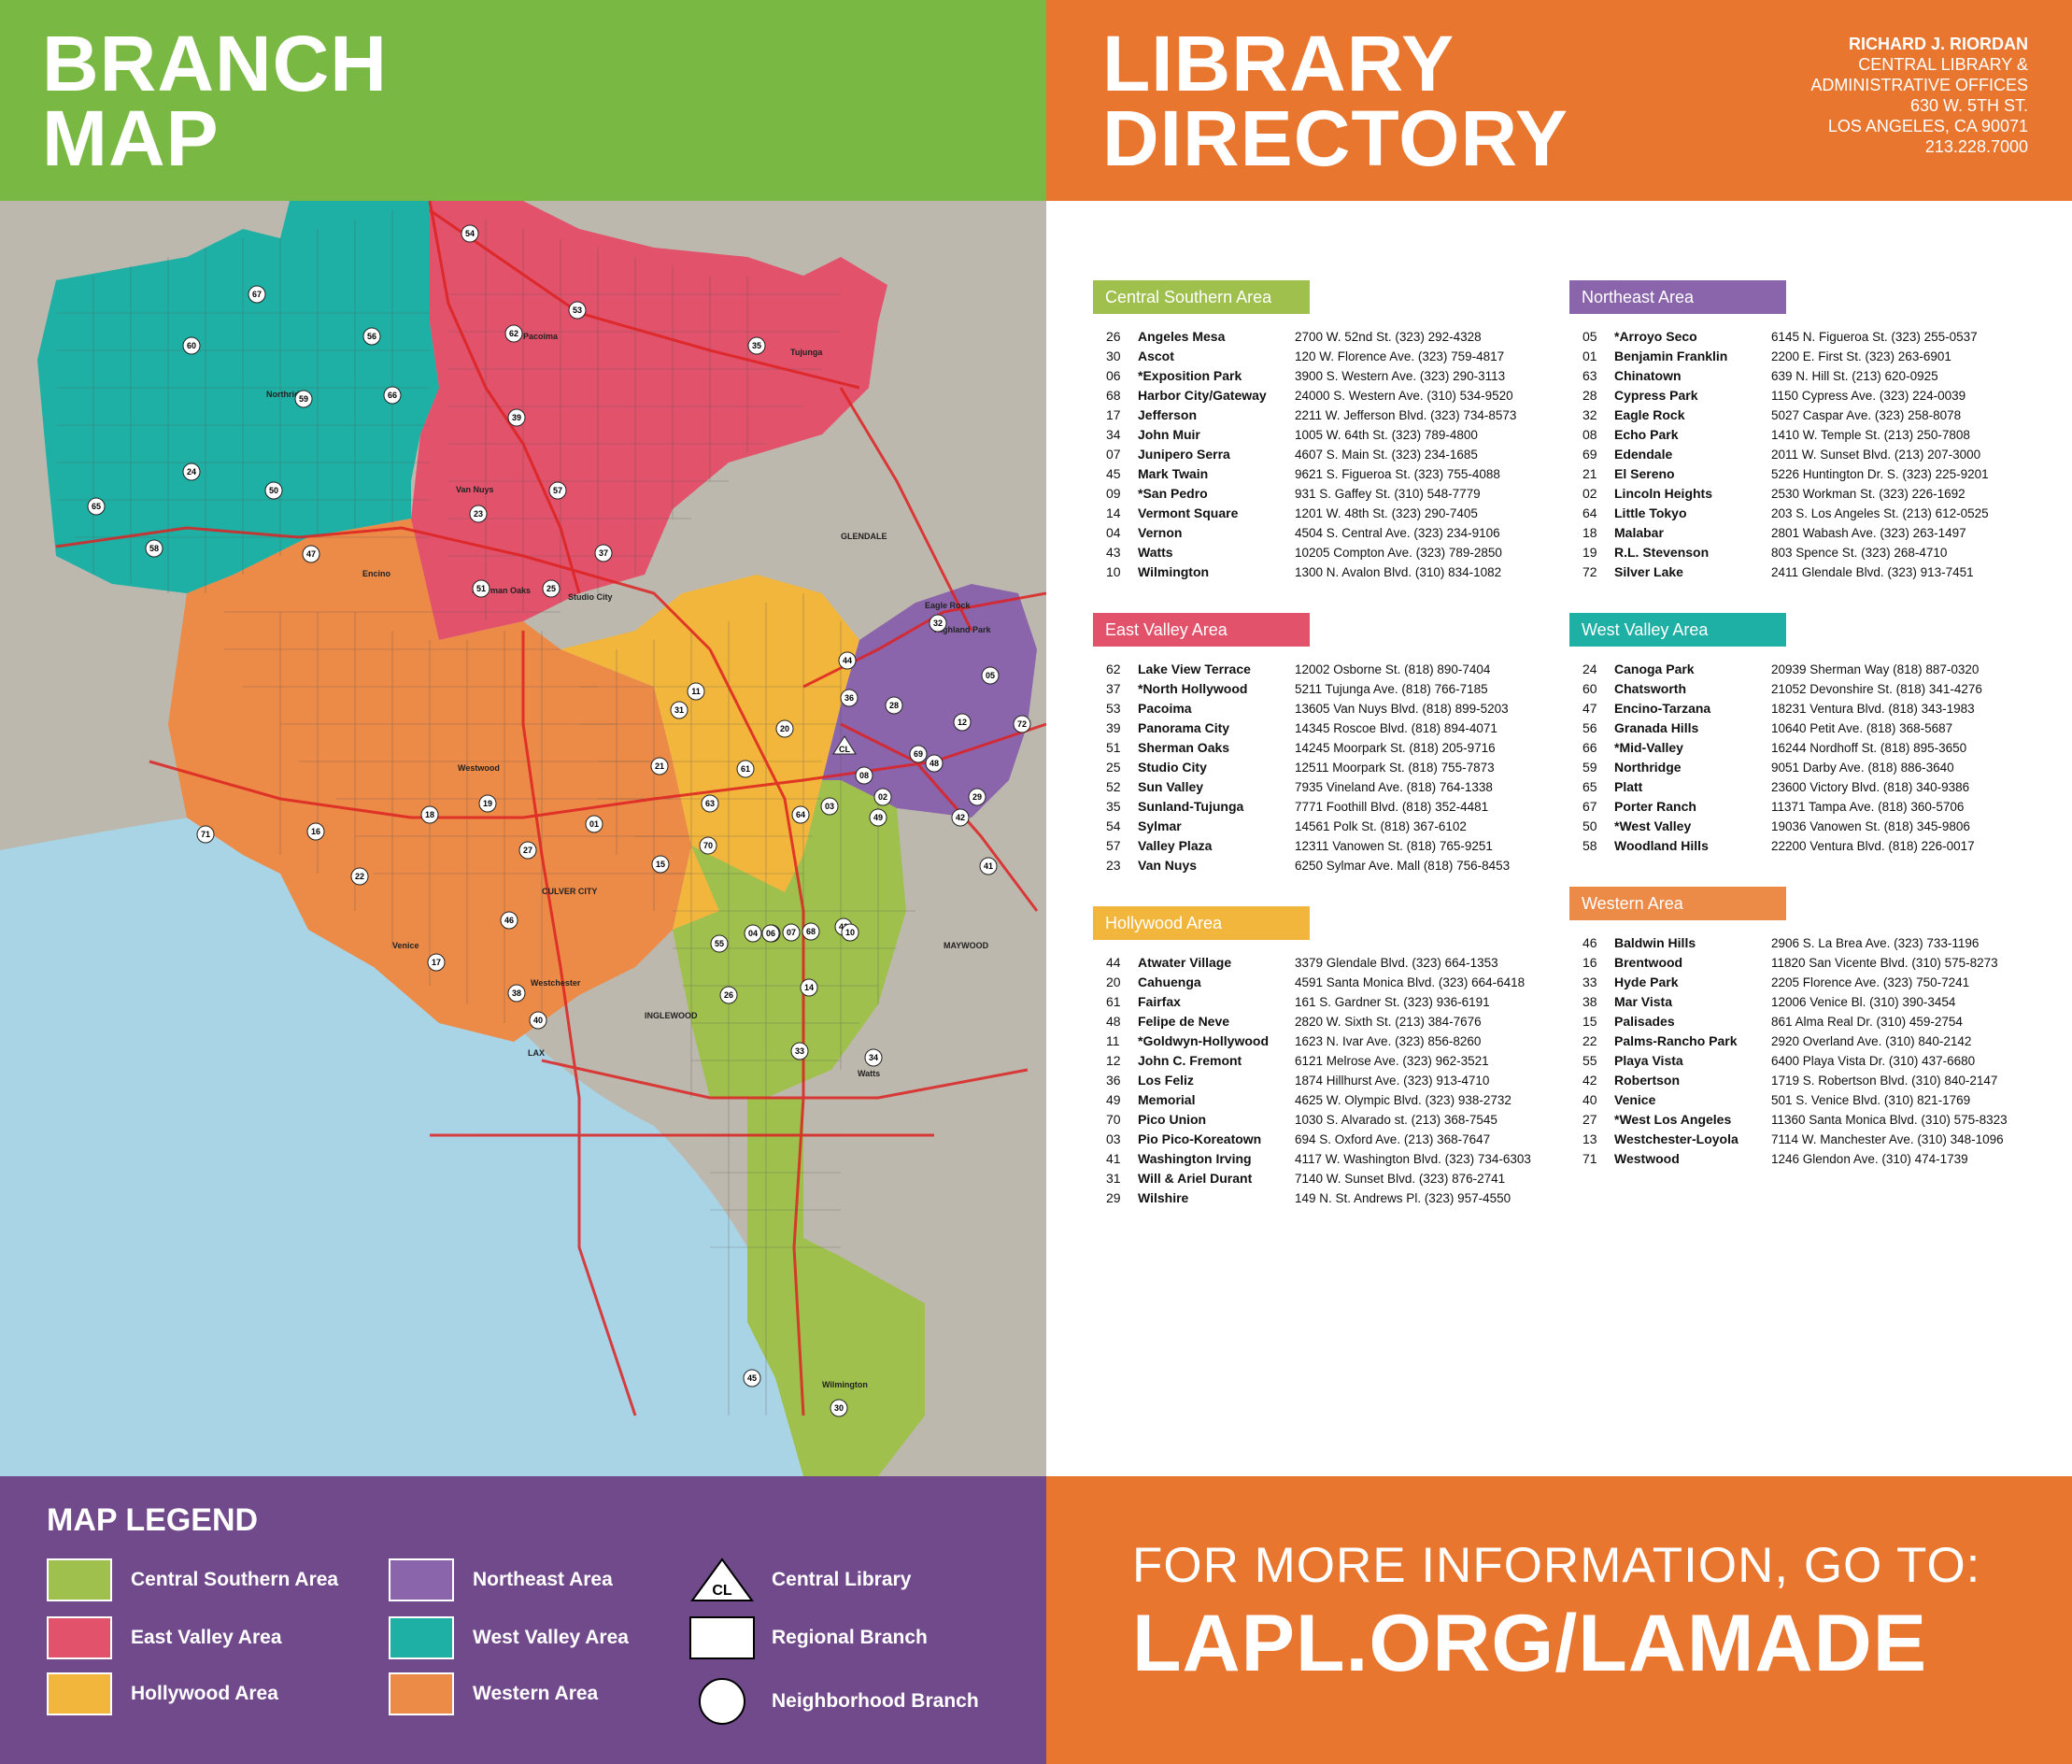 The width and height of the screenshot is (2072, 1764). What do you see at coordinates (1589, 1021) in the screenshot?
I see `branch-num: 15` at bounding box center [1589, 1021].